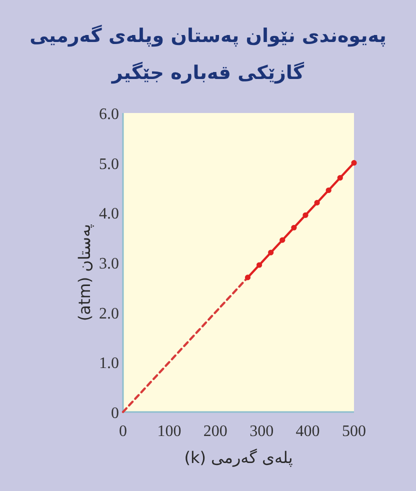 This screenshot has width=416, height=491. Describe the element at coordinates (115, 413) in the screenshot. I see `y-tick-label: 0` at that location.